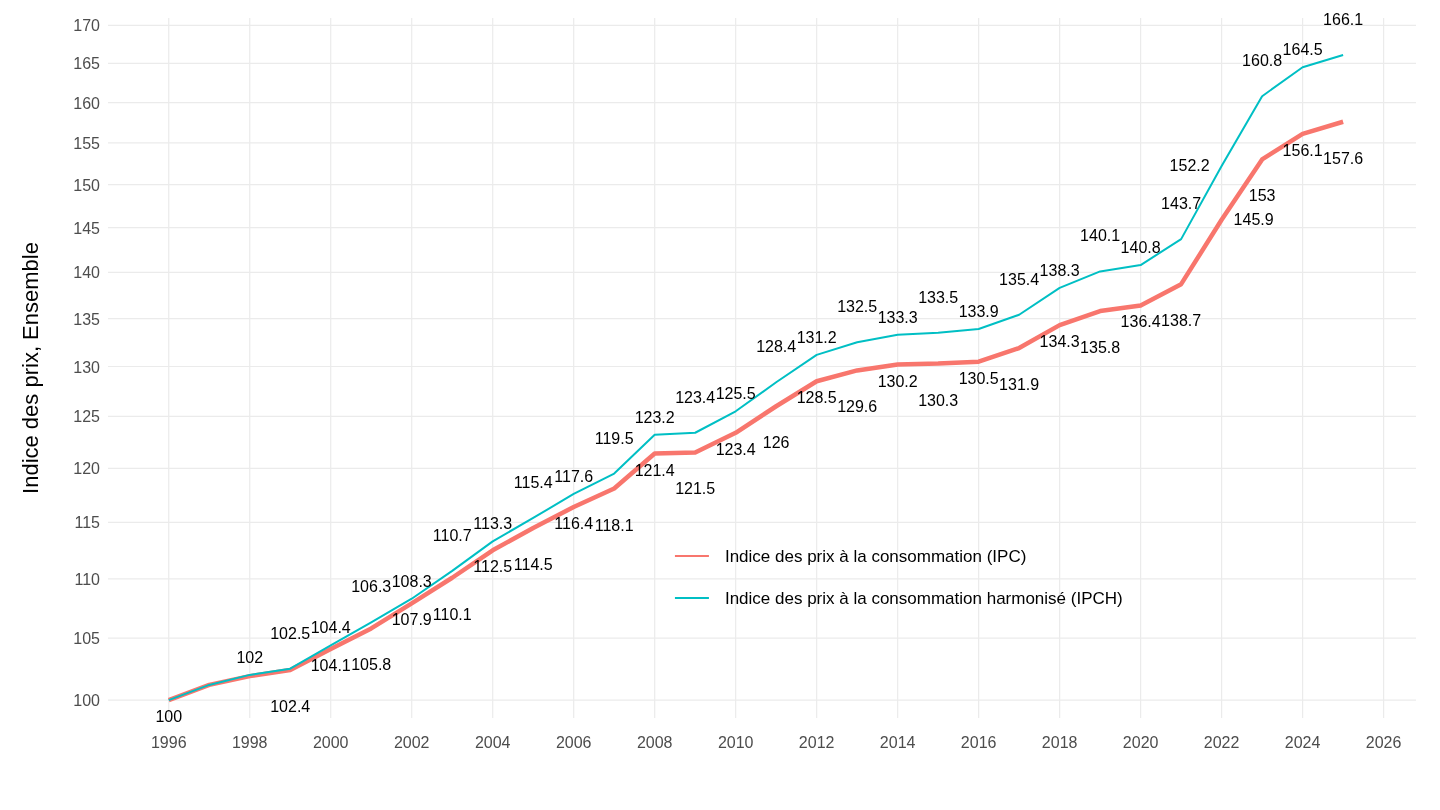 The height and width of the screenshot is (810, 1440). I want to click on data-label: 164.5, so click(1302, 50).